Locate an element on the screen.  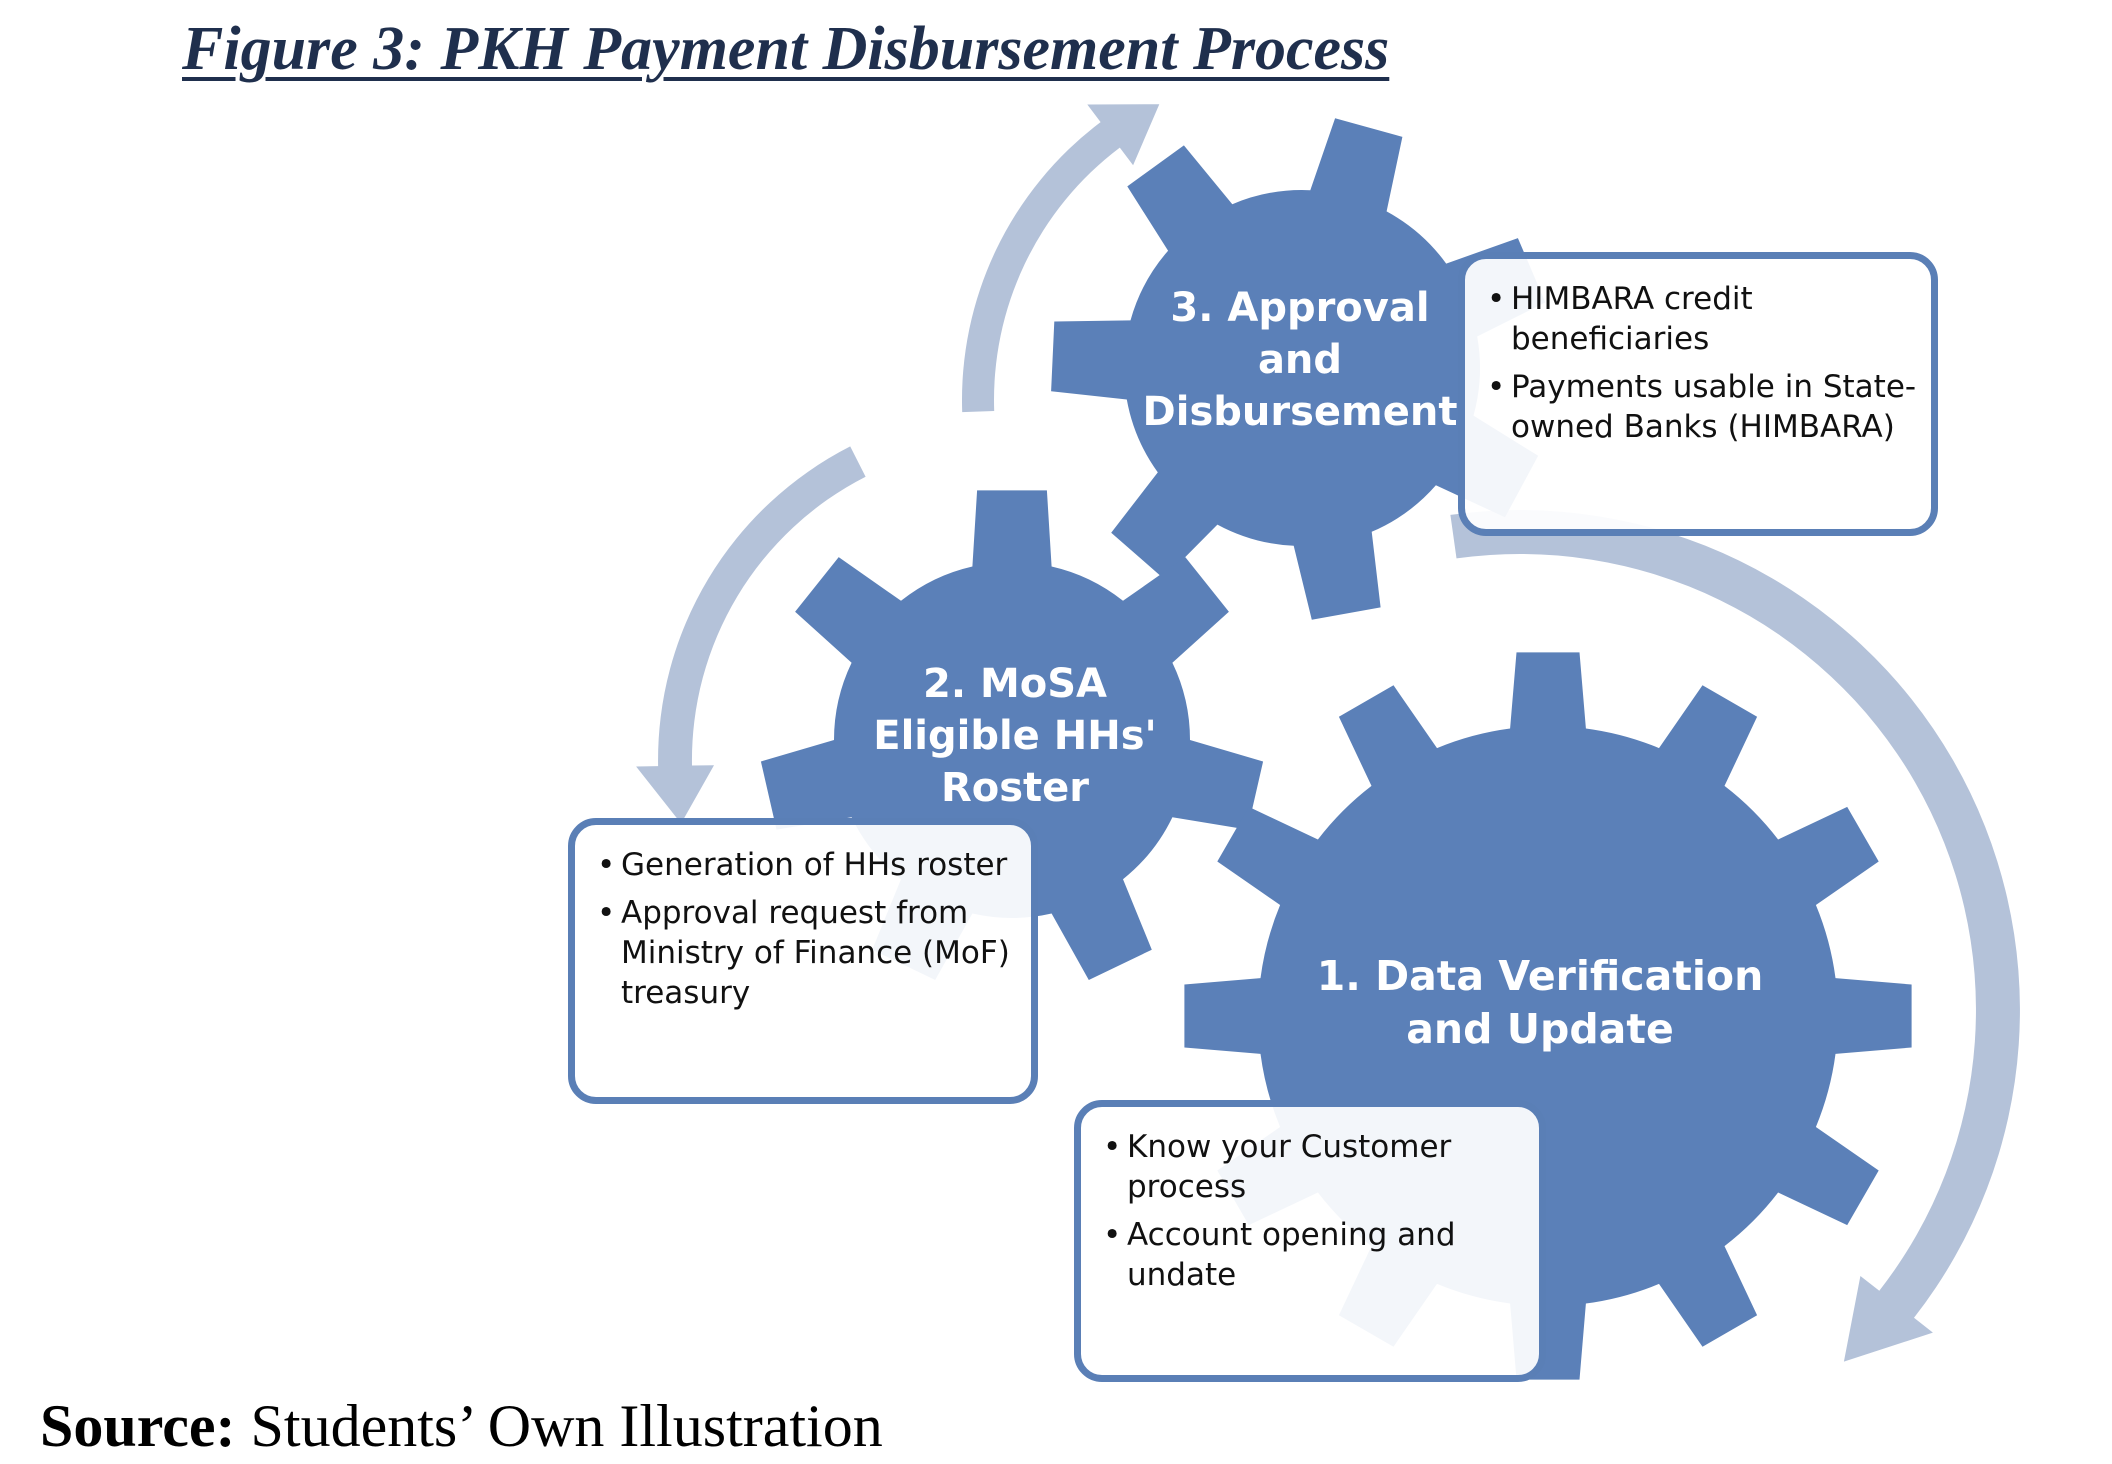
arrow-left-arc is located at coordinates (751, 635).